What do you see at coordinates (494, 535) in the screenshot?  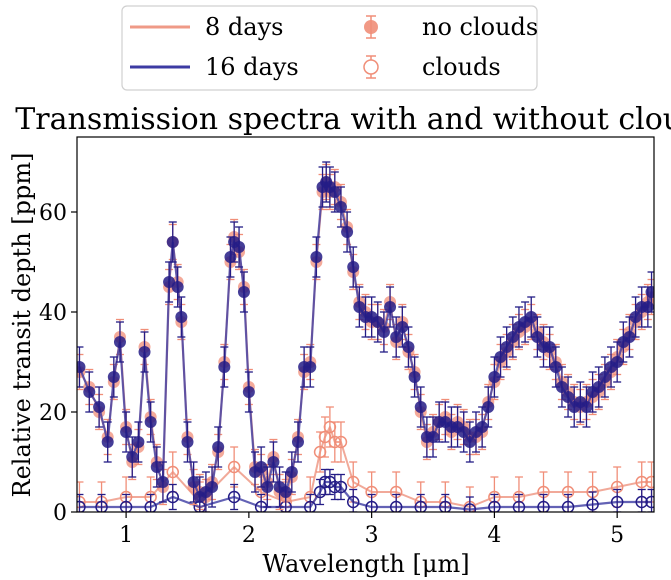 I see `x-tick-label: 4` at bounding box center [494, 535].